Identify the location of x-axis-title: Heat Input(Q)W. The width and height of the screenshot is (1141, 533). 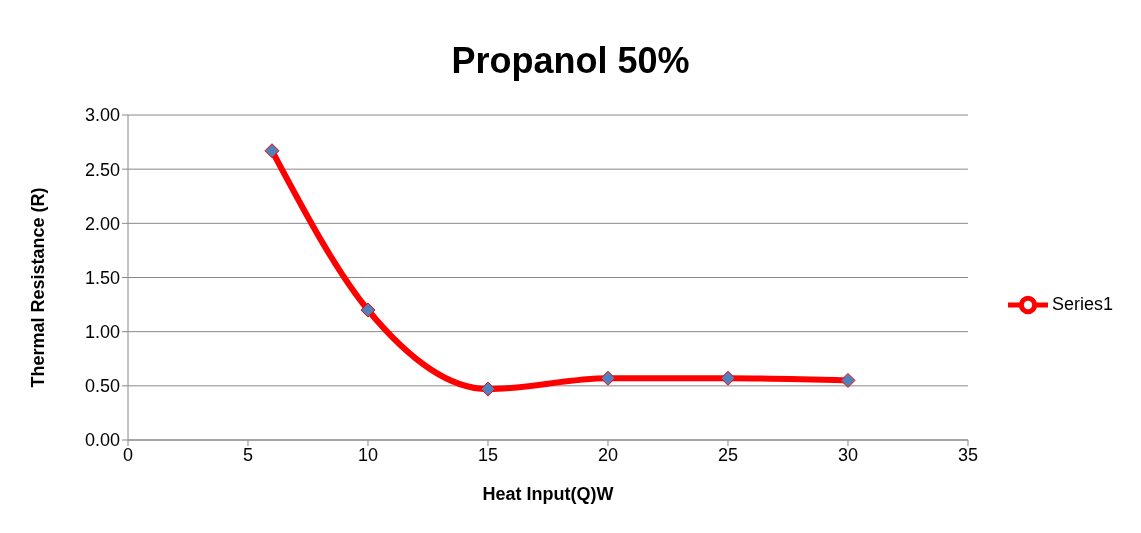
(548, 494).